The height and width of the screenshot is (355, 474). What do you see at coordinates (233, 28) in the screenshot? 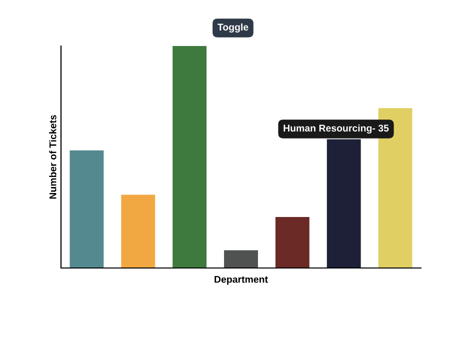
I see `text: Toggle` at bounding box center [233, 28].